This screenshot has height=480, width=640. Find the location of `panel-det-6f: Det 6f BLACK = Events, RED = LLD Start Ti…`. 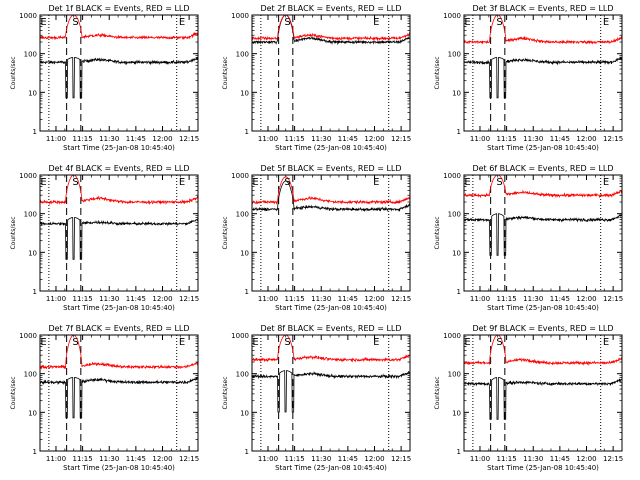

panel-det-6f: Det 6f BLACK = Events, RED = LLD Start Ti… is located at coordinates (528, 238).